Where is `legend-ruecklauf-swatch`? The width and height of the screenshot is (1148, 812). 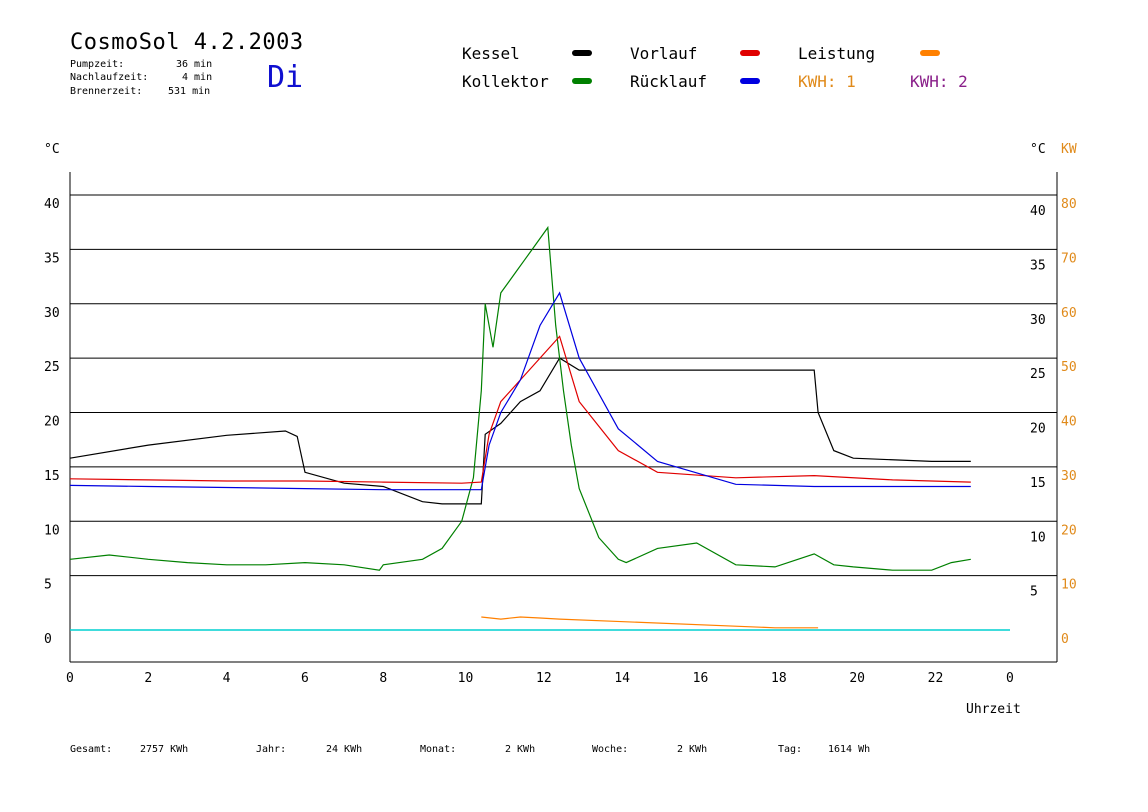
legend-ruecklauf-swatch is located at coordinates (750, 81).